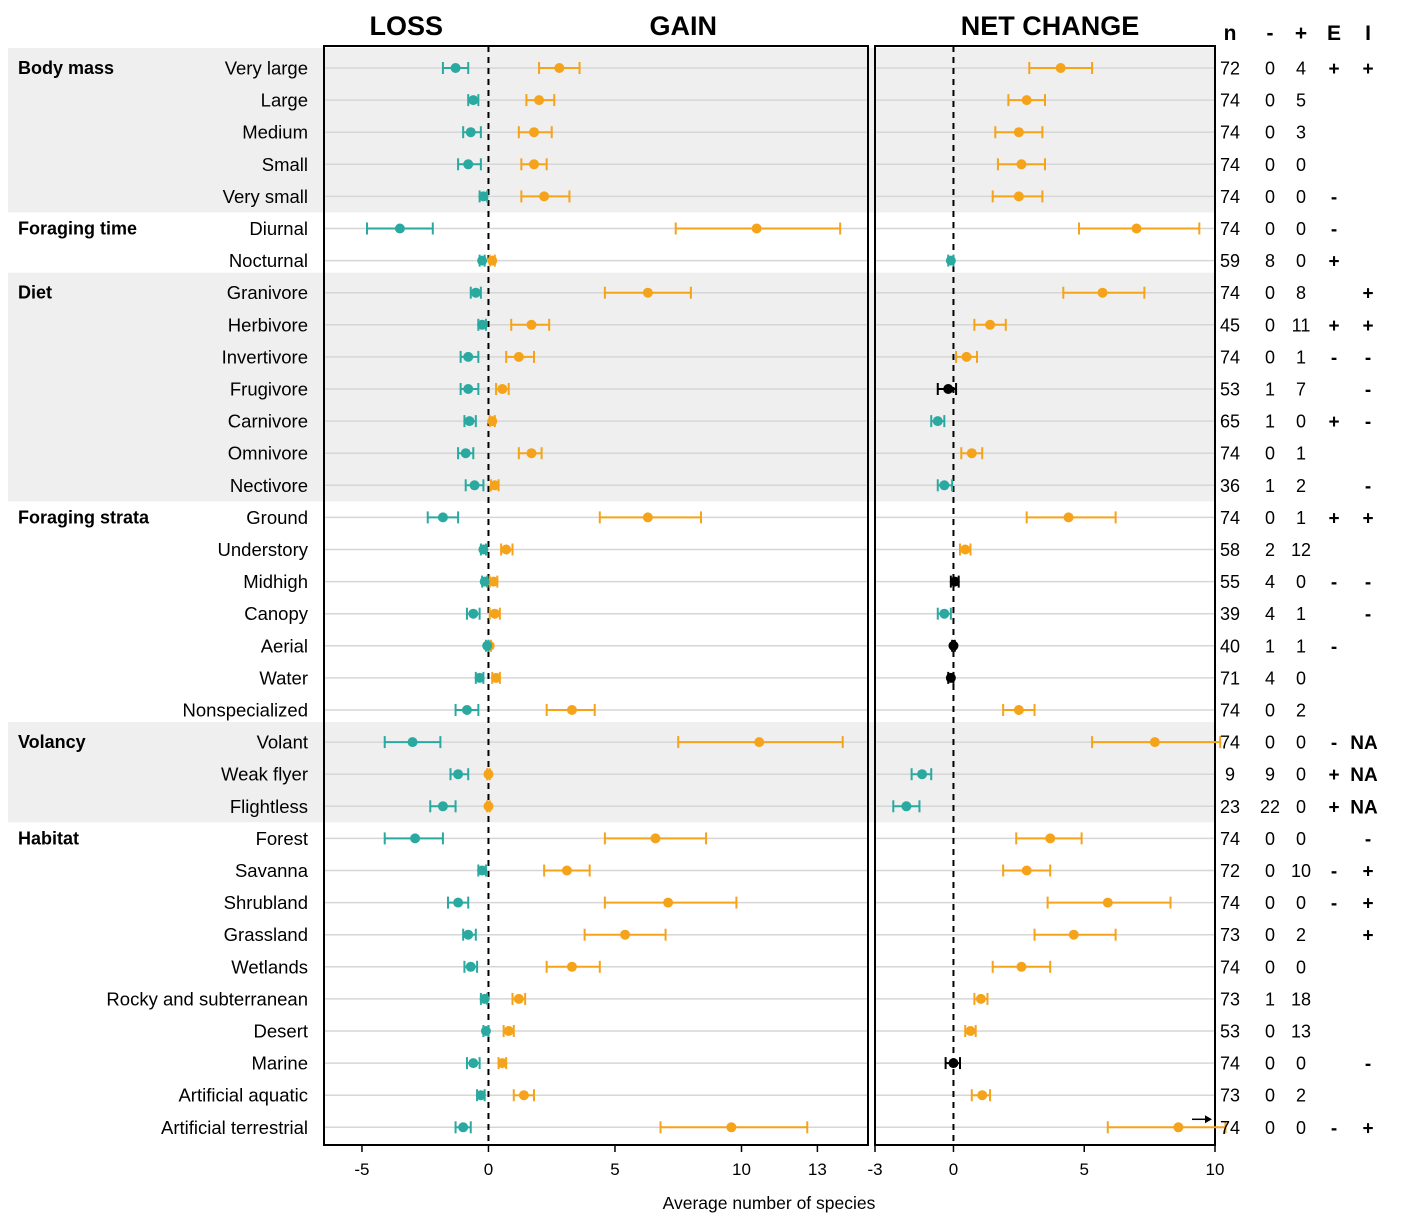  I want to click on net-ground-point, so click(1068, 517).